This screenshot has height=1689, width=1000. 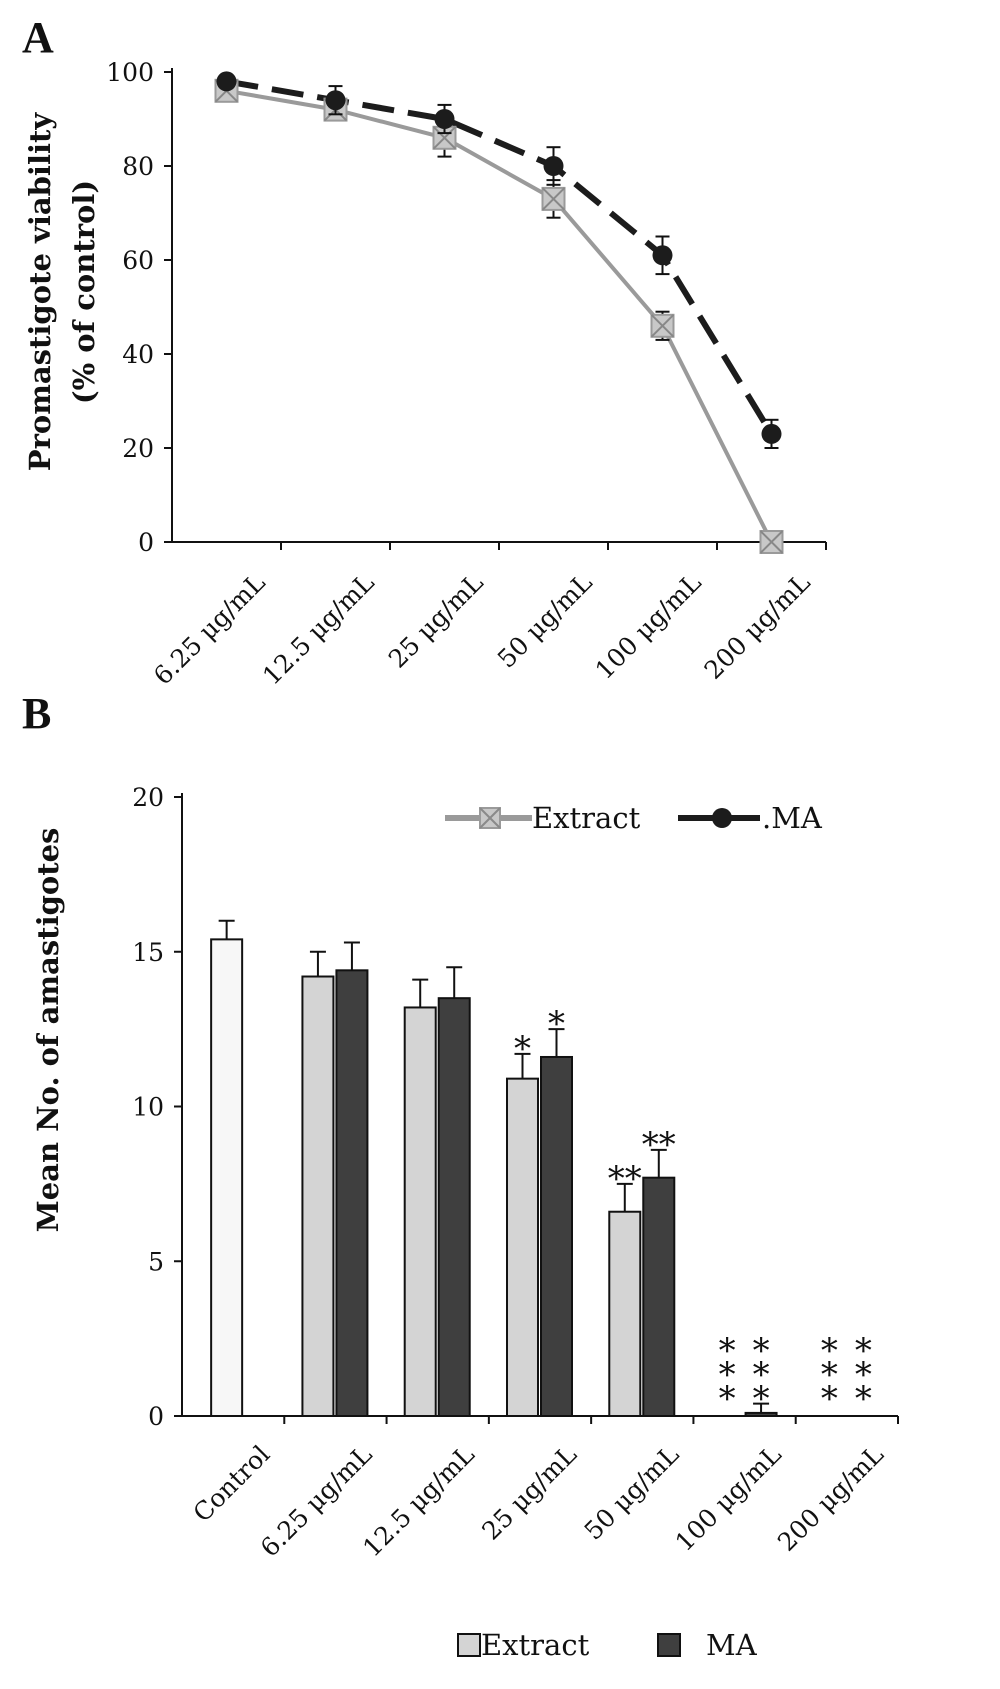 I want to click on panel-a-ylabel: Promastigote viability, so click(x=40, y=292).